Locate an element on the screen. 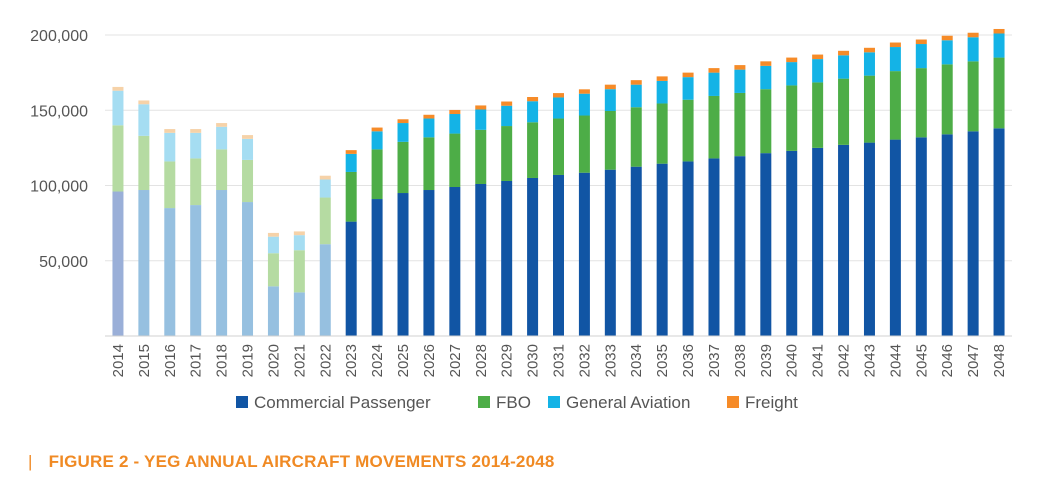 This screenshot has width=1037, height=491. x-tick-label: 2038 is located at coordinates (740, 360).